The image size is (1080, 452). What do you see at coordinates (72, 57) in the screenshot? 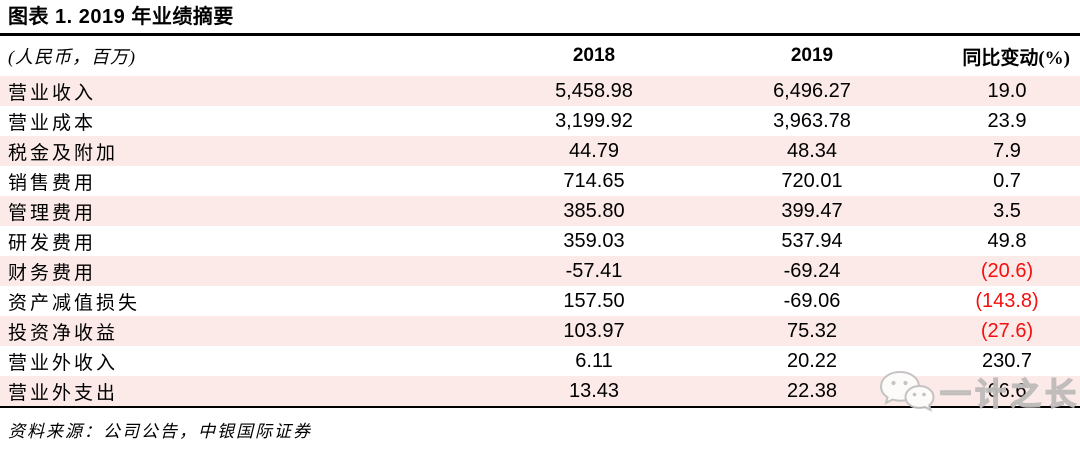
I see `unit-label: (人民币，百万)` at bounding box center [72, 57].